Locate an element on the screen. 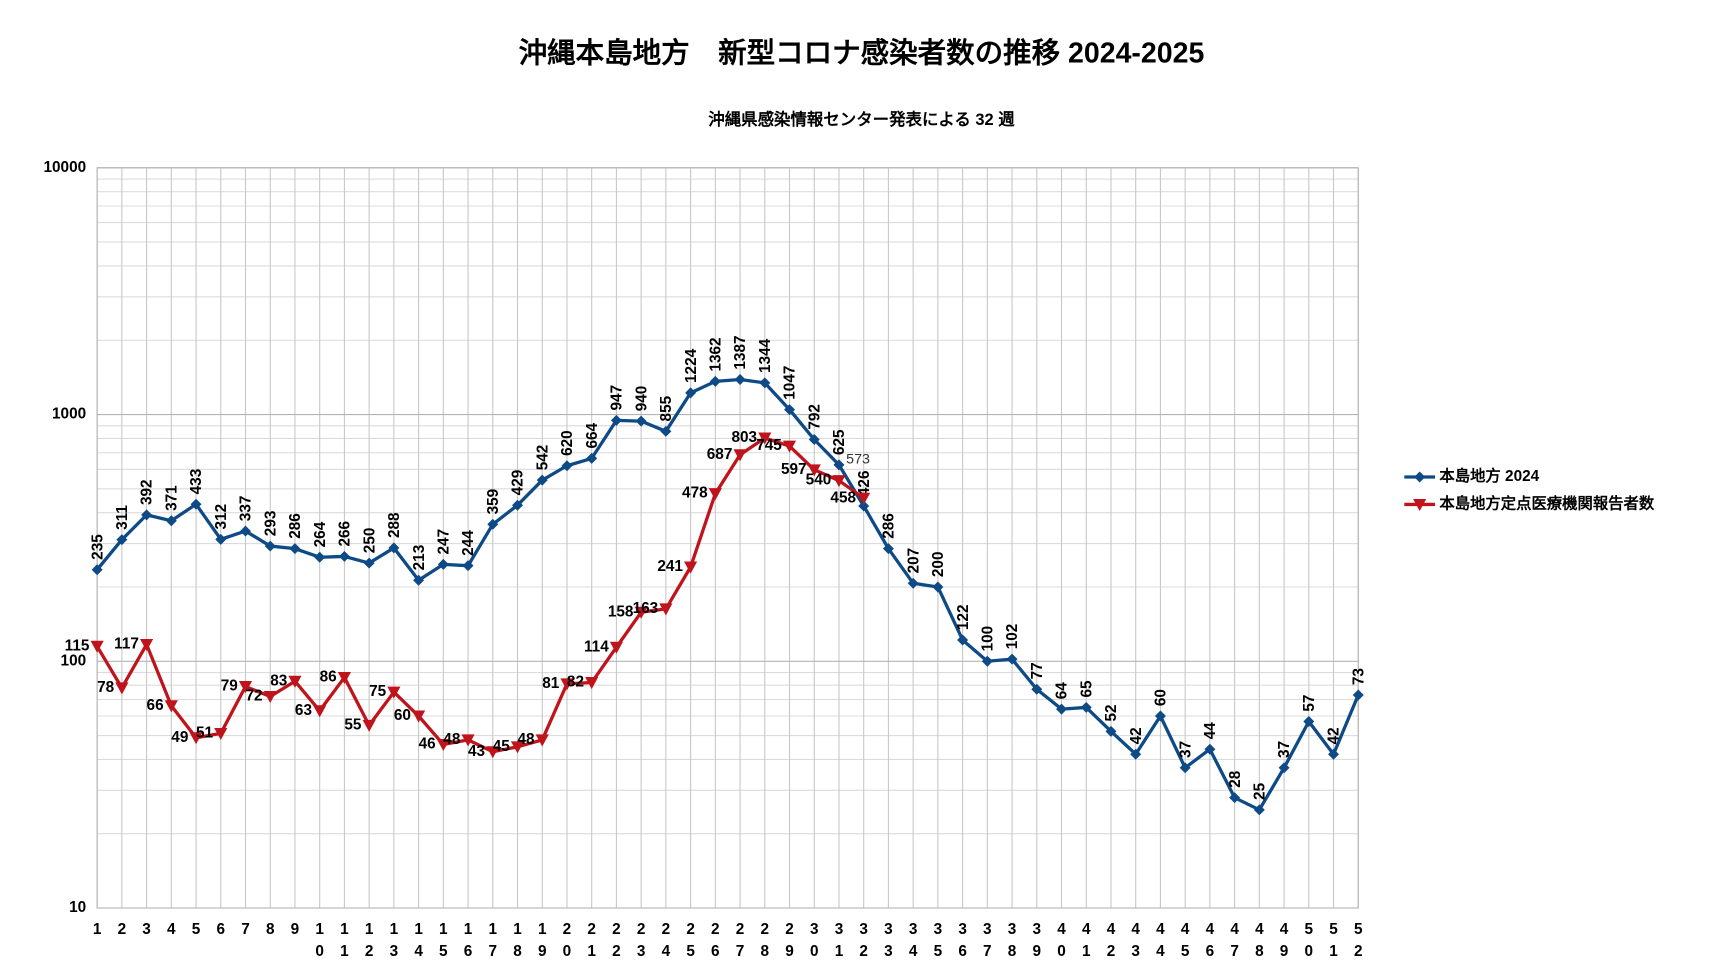 This screenshot has height=976, width=1712. data-label: 288 is located at coordinates (394, 525).